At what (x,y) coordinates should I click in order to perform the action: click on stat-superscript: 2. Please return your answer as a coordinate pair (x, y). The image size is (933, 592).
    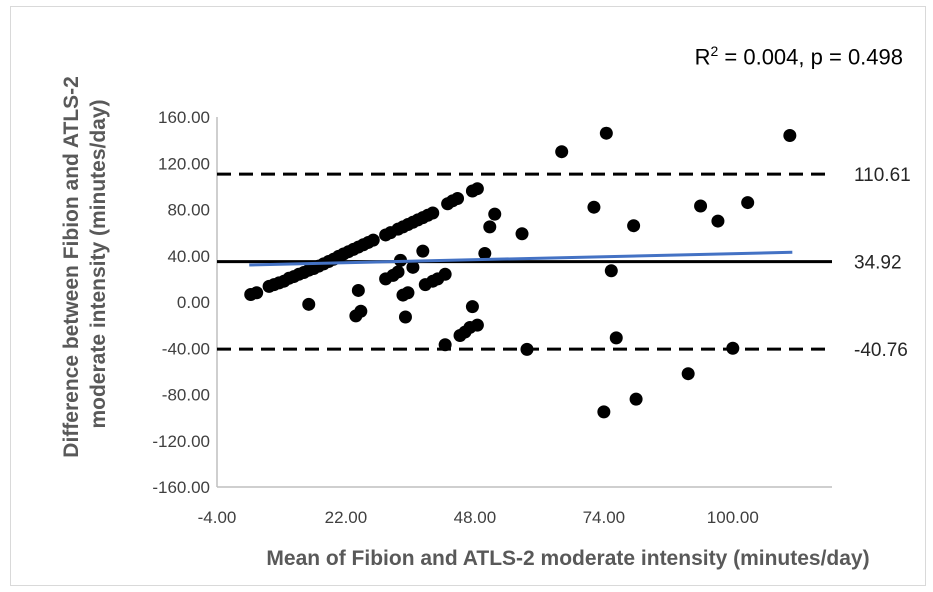
    Looking at the image, I should click on (714, 51).